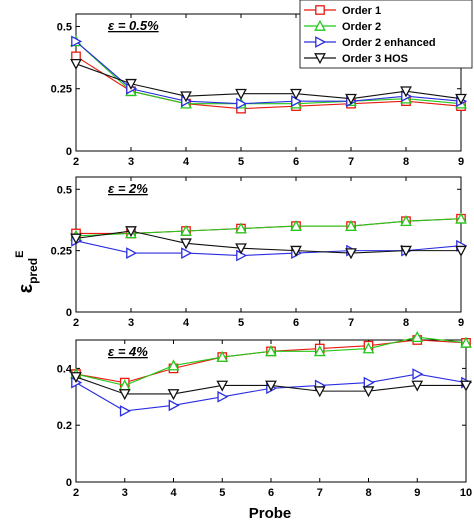 Image resolution: width=474 pixels, height=520 pixels. What do you see at coordinates (466, 493) in the screenshot?
I see `x-tick-label: 10` at bounding box center [466, 493].